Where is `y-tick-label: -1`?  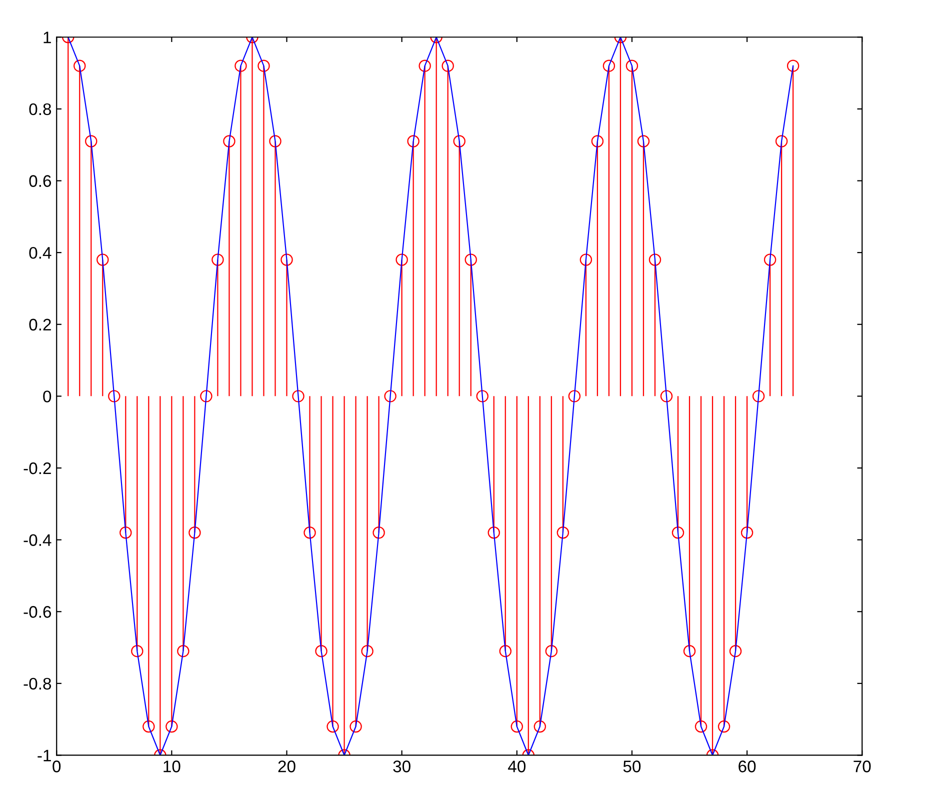
y-tick-label: -1 is located at coordinates (44, 756).